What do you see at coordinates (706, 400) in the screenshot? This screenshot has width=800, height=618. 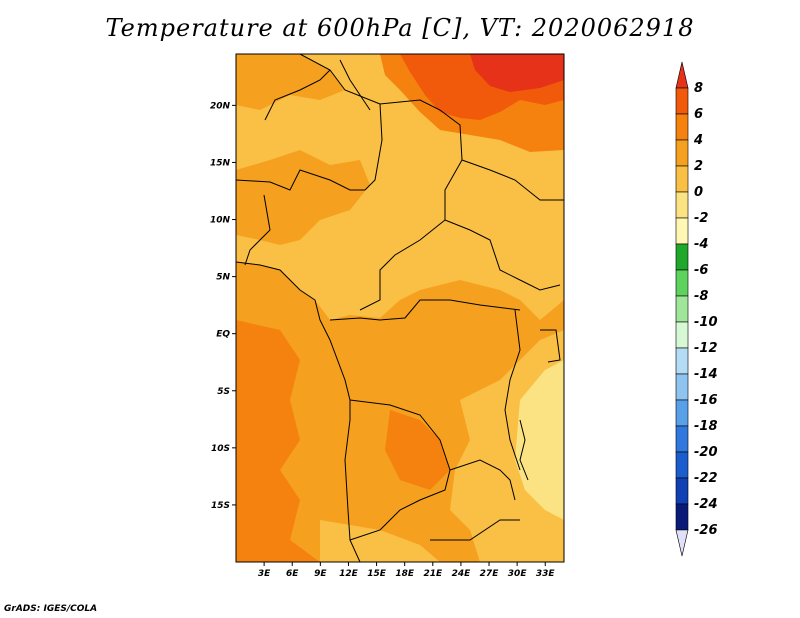 I see `colorbar-label: -16` at bounding box center [706, 400].